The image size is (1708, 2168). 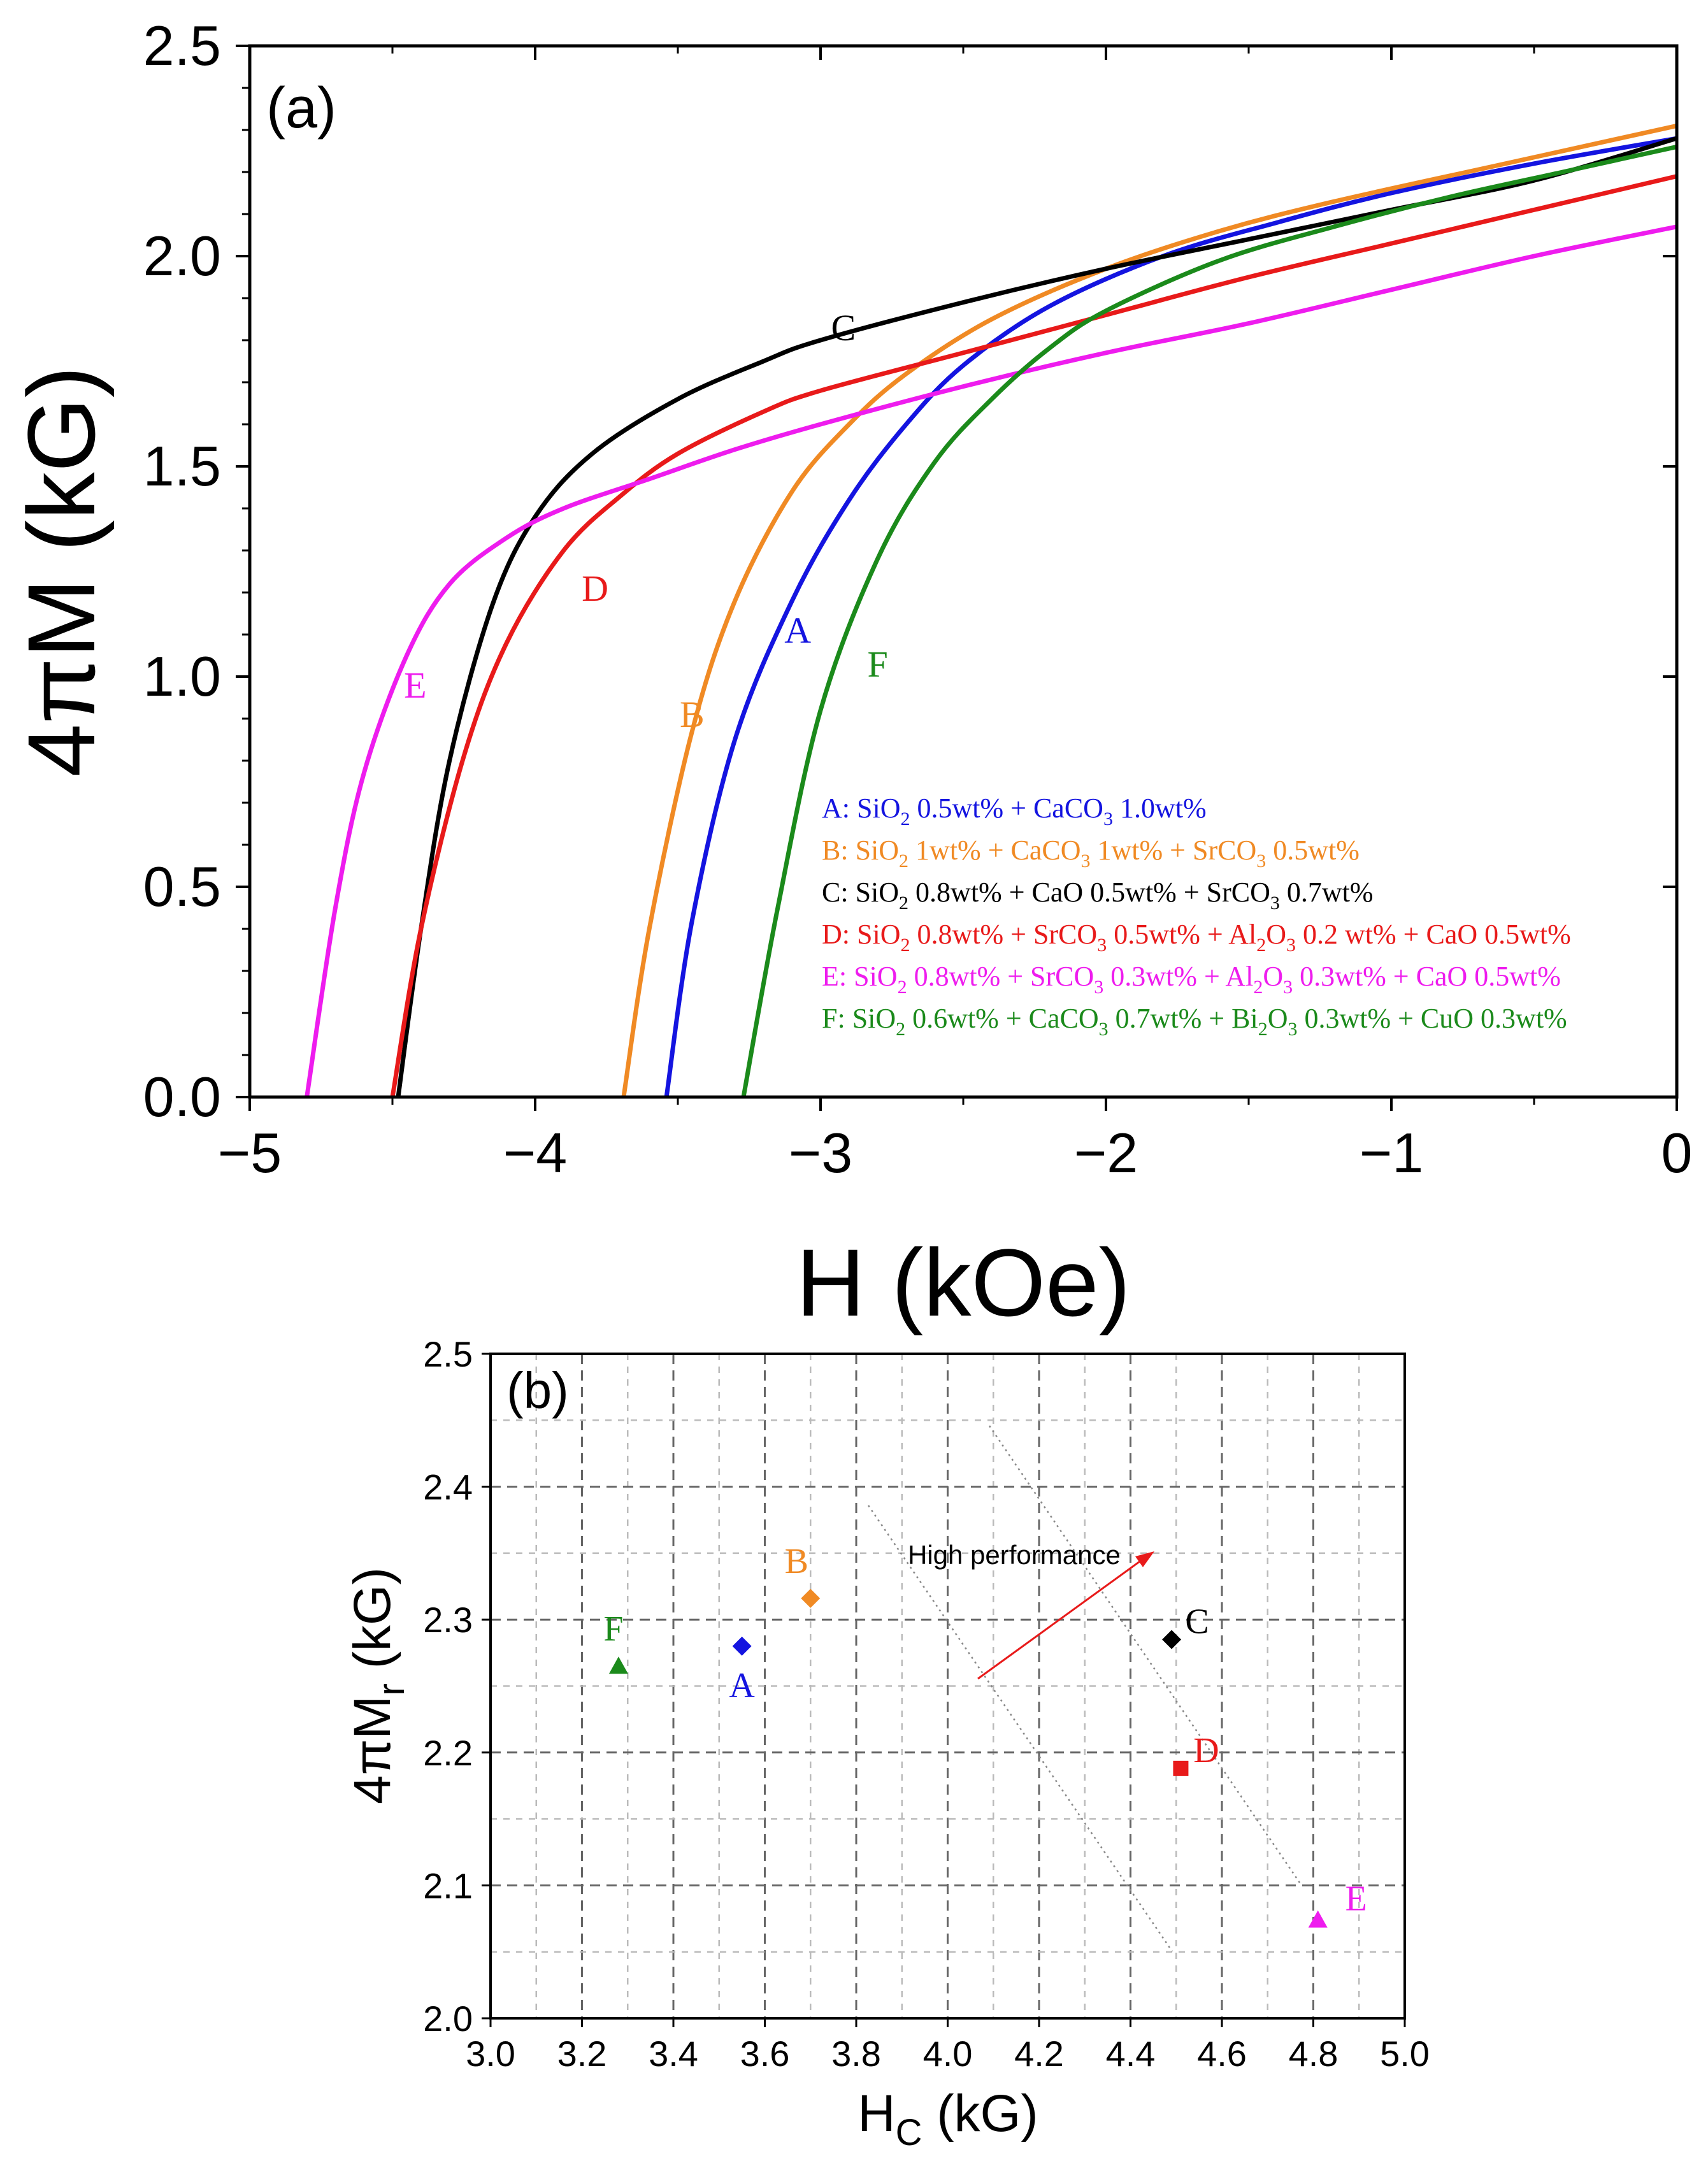 I want to click on legend-text-part: 1wt% + SrCO, so click(x=1174, y=850).